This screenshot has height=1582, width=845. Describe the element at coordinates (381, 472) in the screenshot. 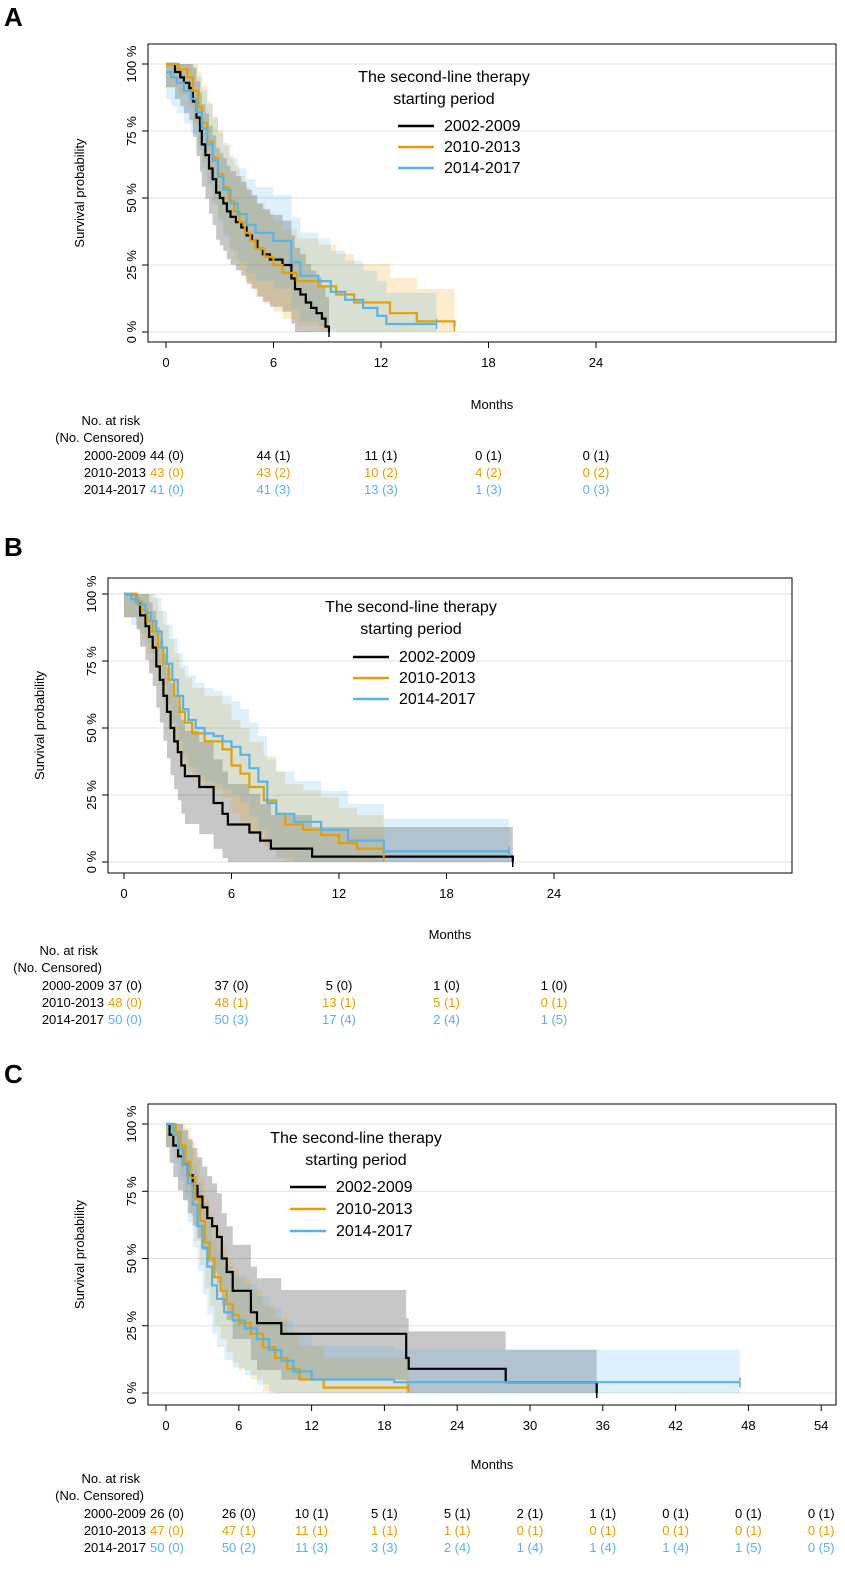

I see `risk-cell: 10 (2)` at that location.